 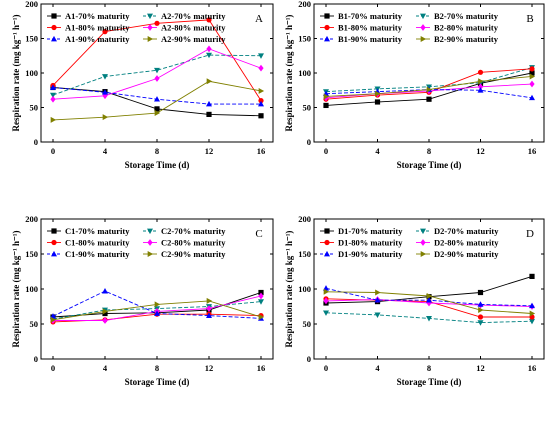 What do you see at coordinates (466, 254) in the screenshot?
I see `legend-label: D2-90% maturity` at bounding box center [466, 254].